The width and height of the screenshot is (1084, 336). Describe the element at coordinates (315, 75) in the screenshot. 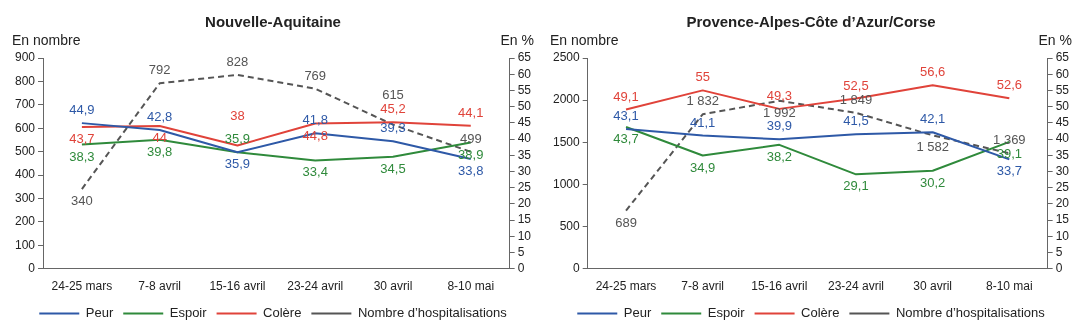

I see `data-label: 769` at that location.